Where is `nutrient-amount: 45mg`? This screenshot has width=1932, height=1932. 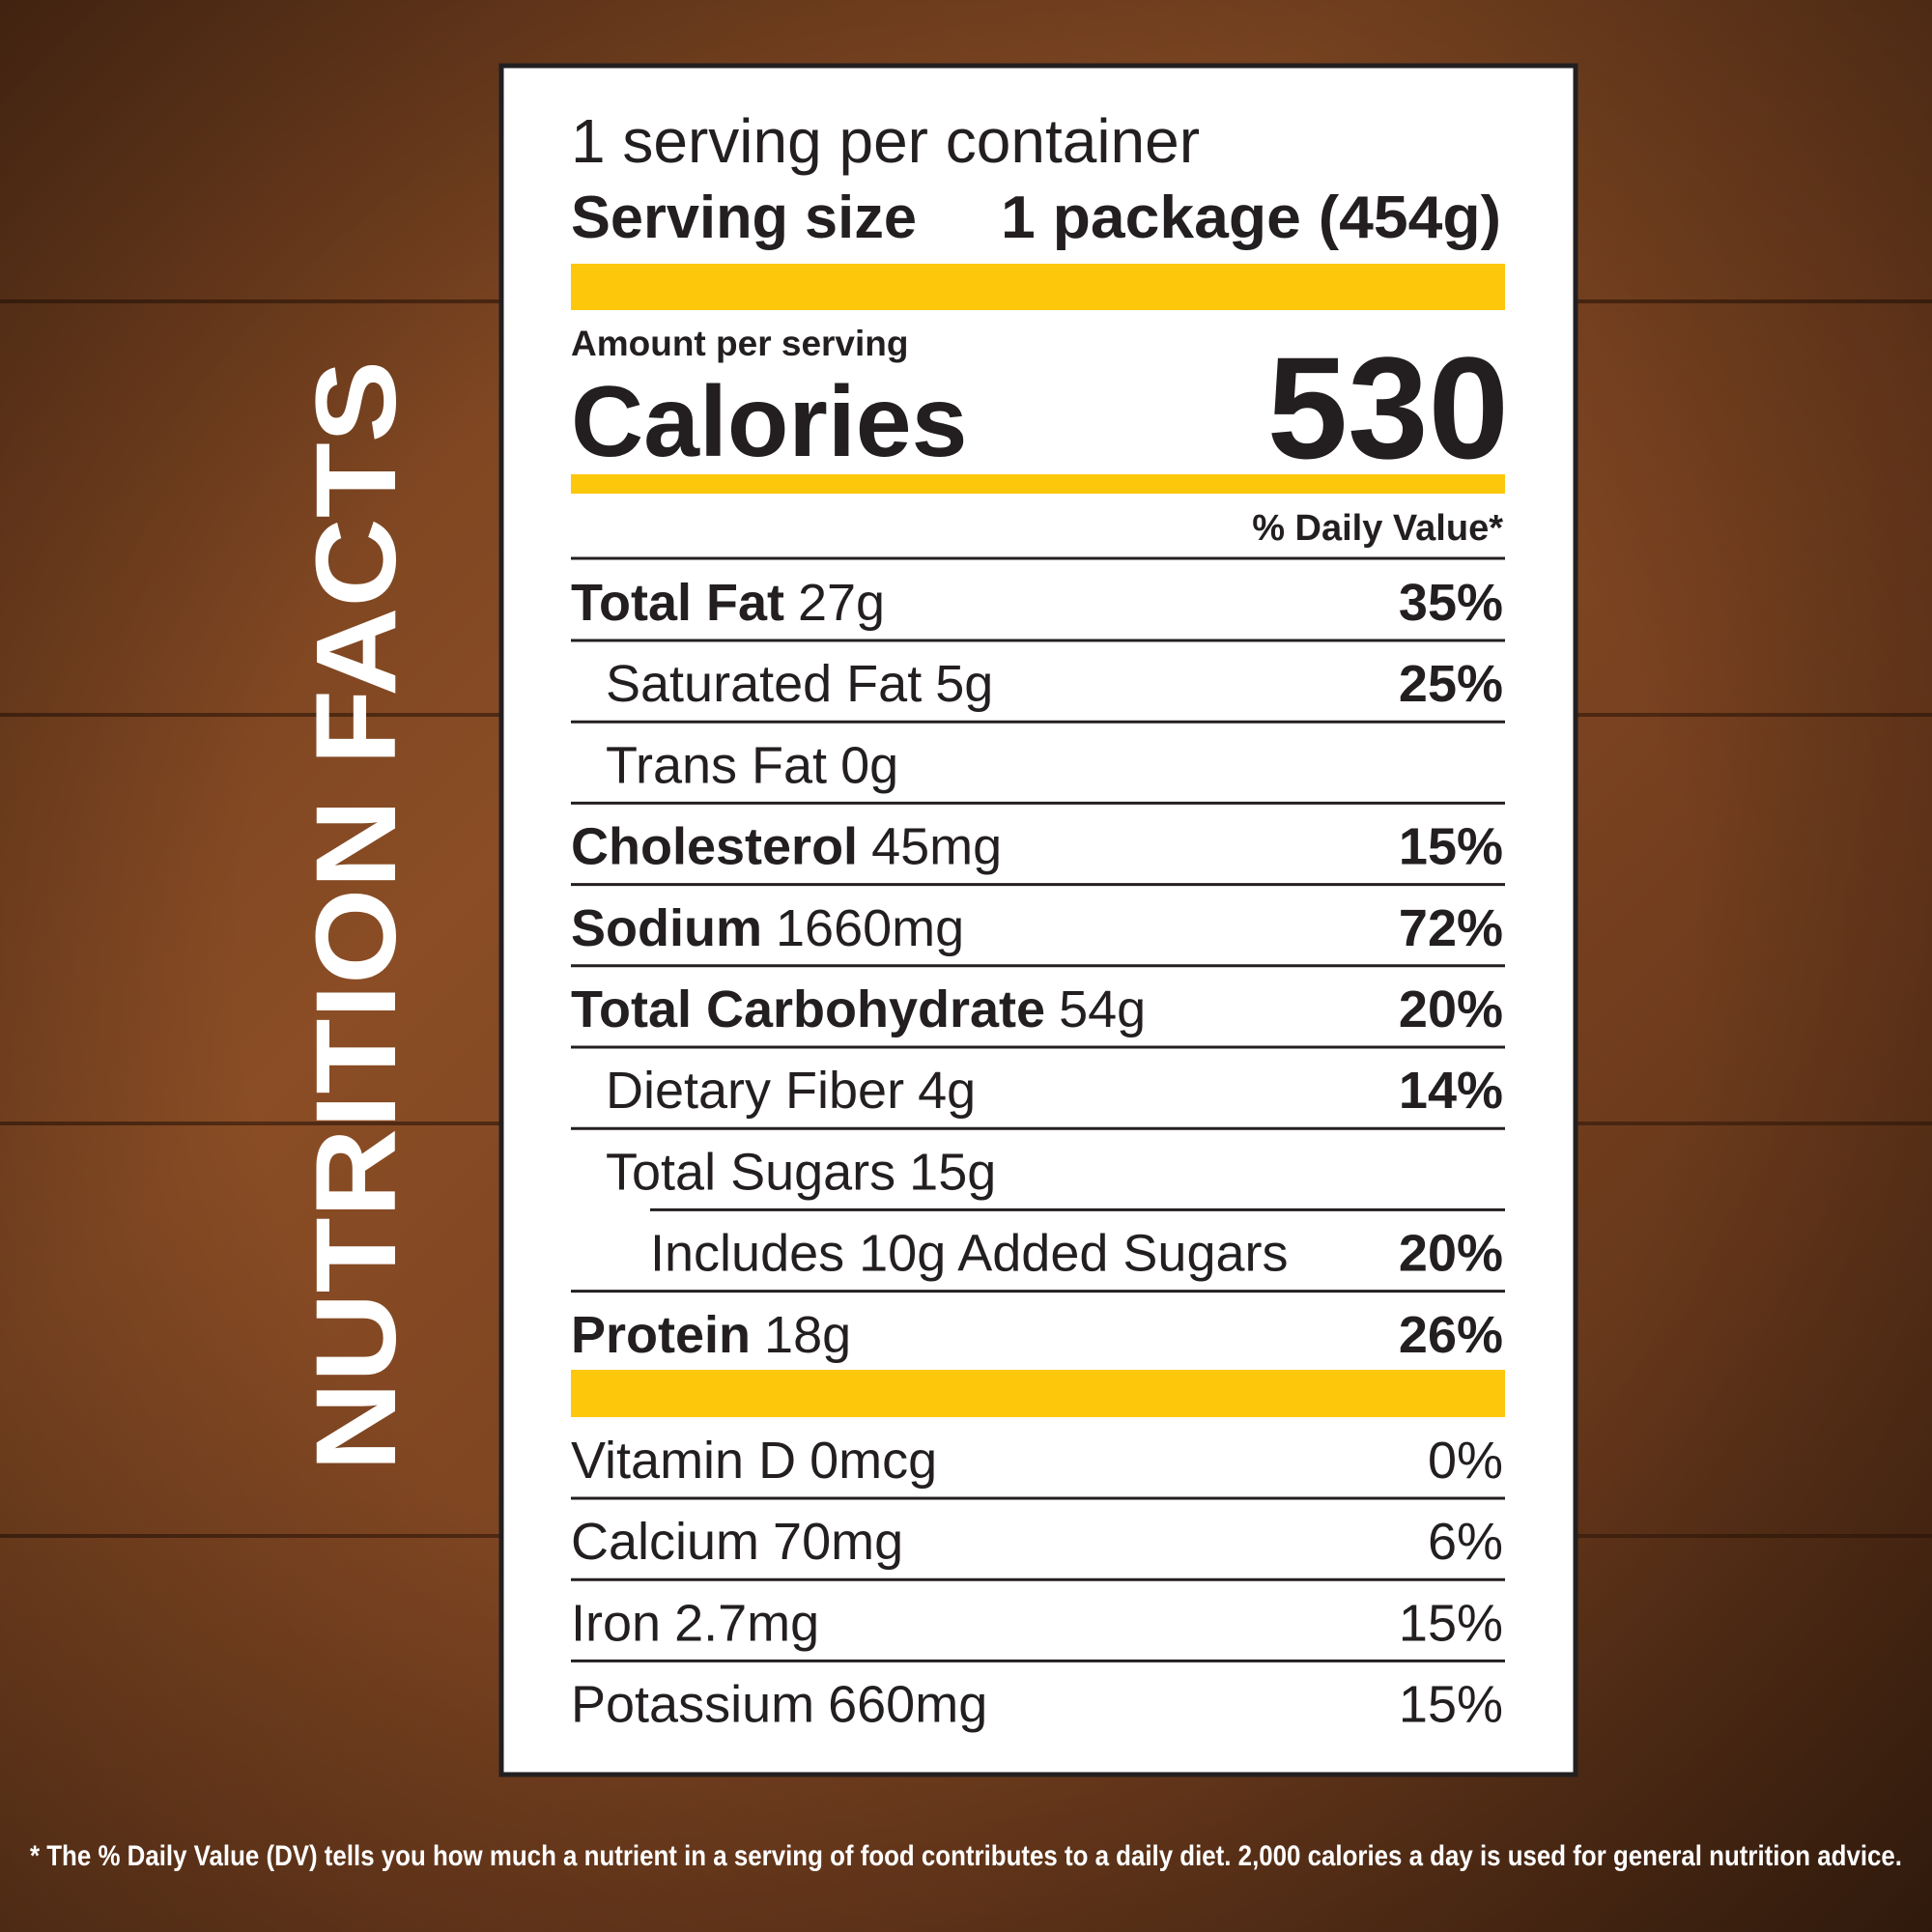 nutrient-amount: 45mg is located at coordinates (936, 847).